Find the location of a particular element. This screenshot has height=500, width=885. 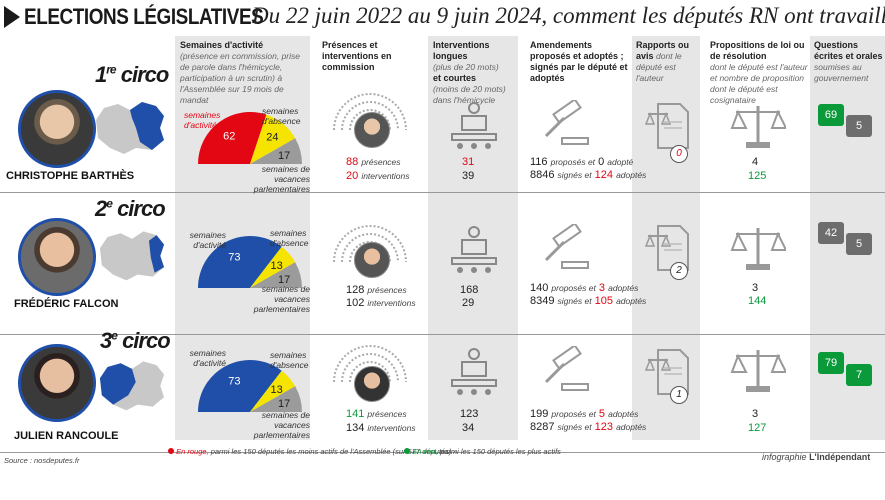

propositions-auteur: 3 is located at coordinates (755, 414).